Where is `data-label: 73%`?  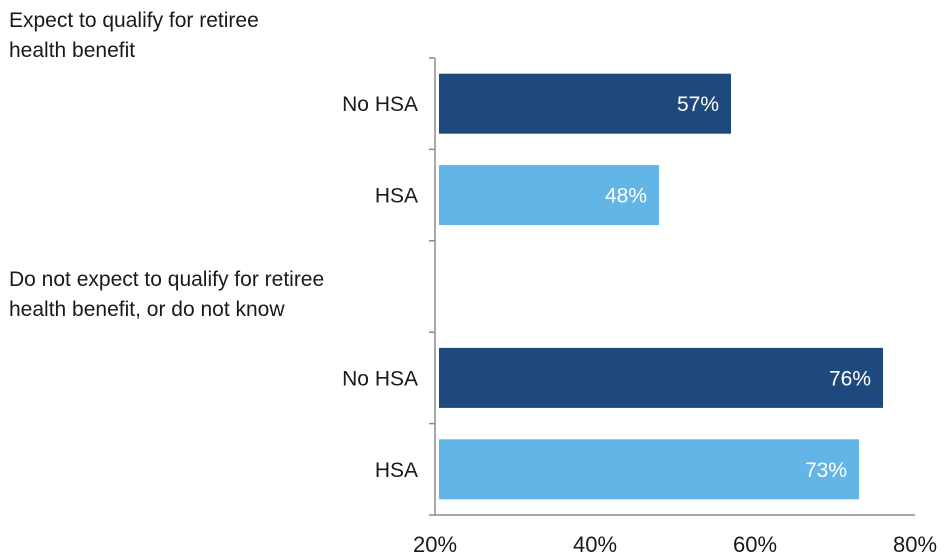 data-label: 73% is located at coordinates (826, 470).